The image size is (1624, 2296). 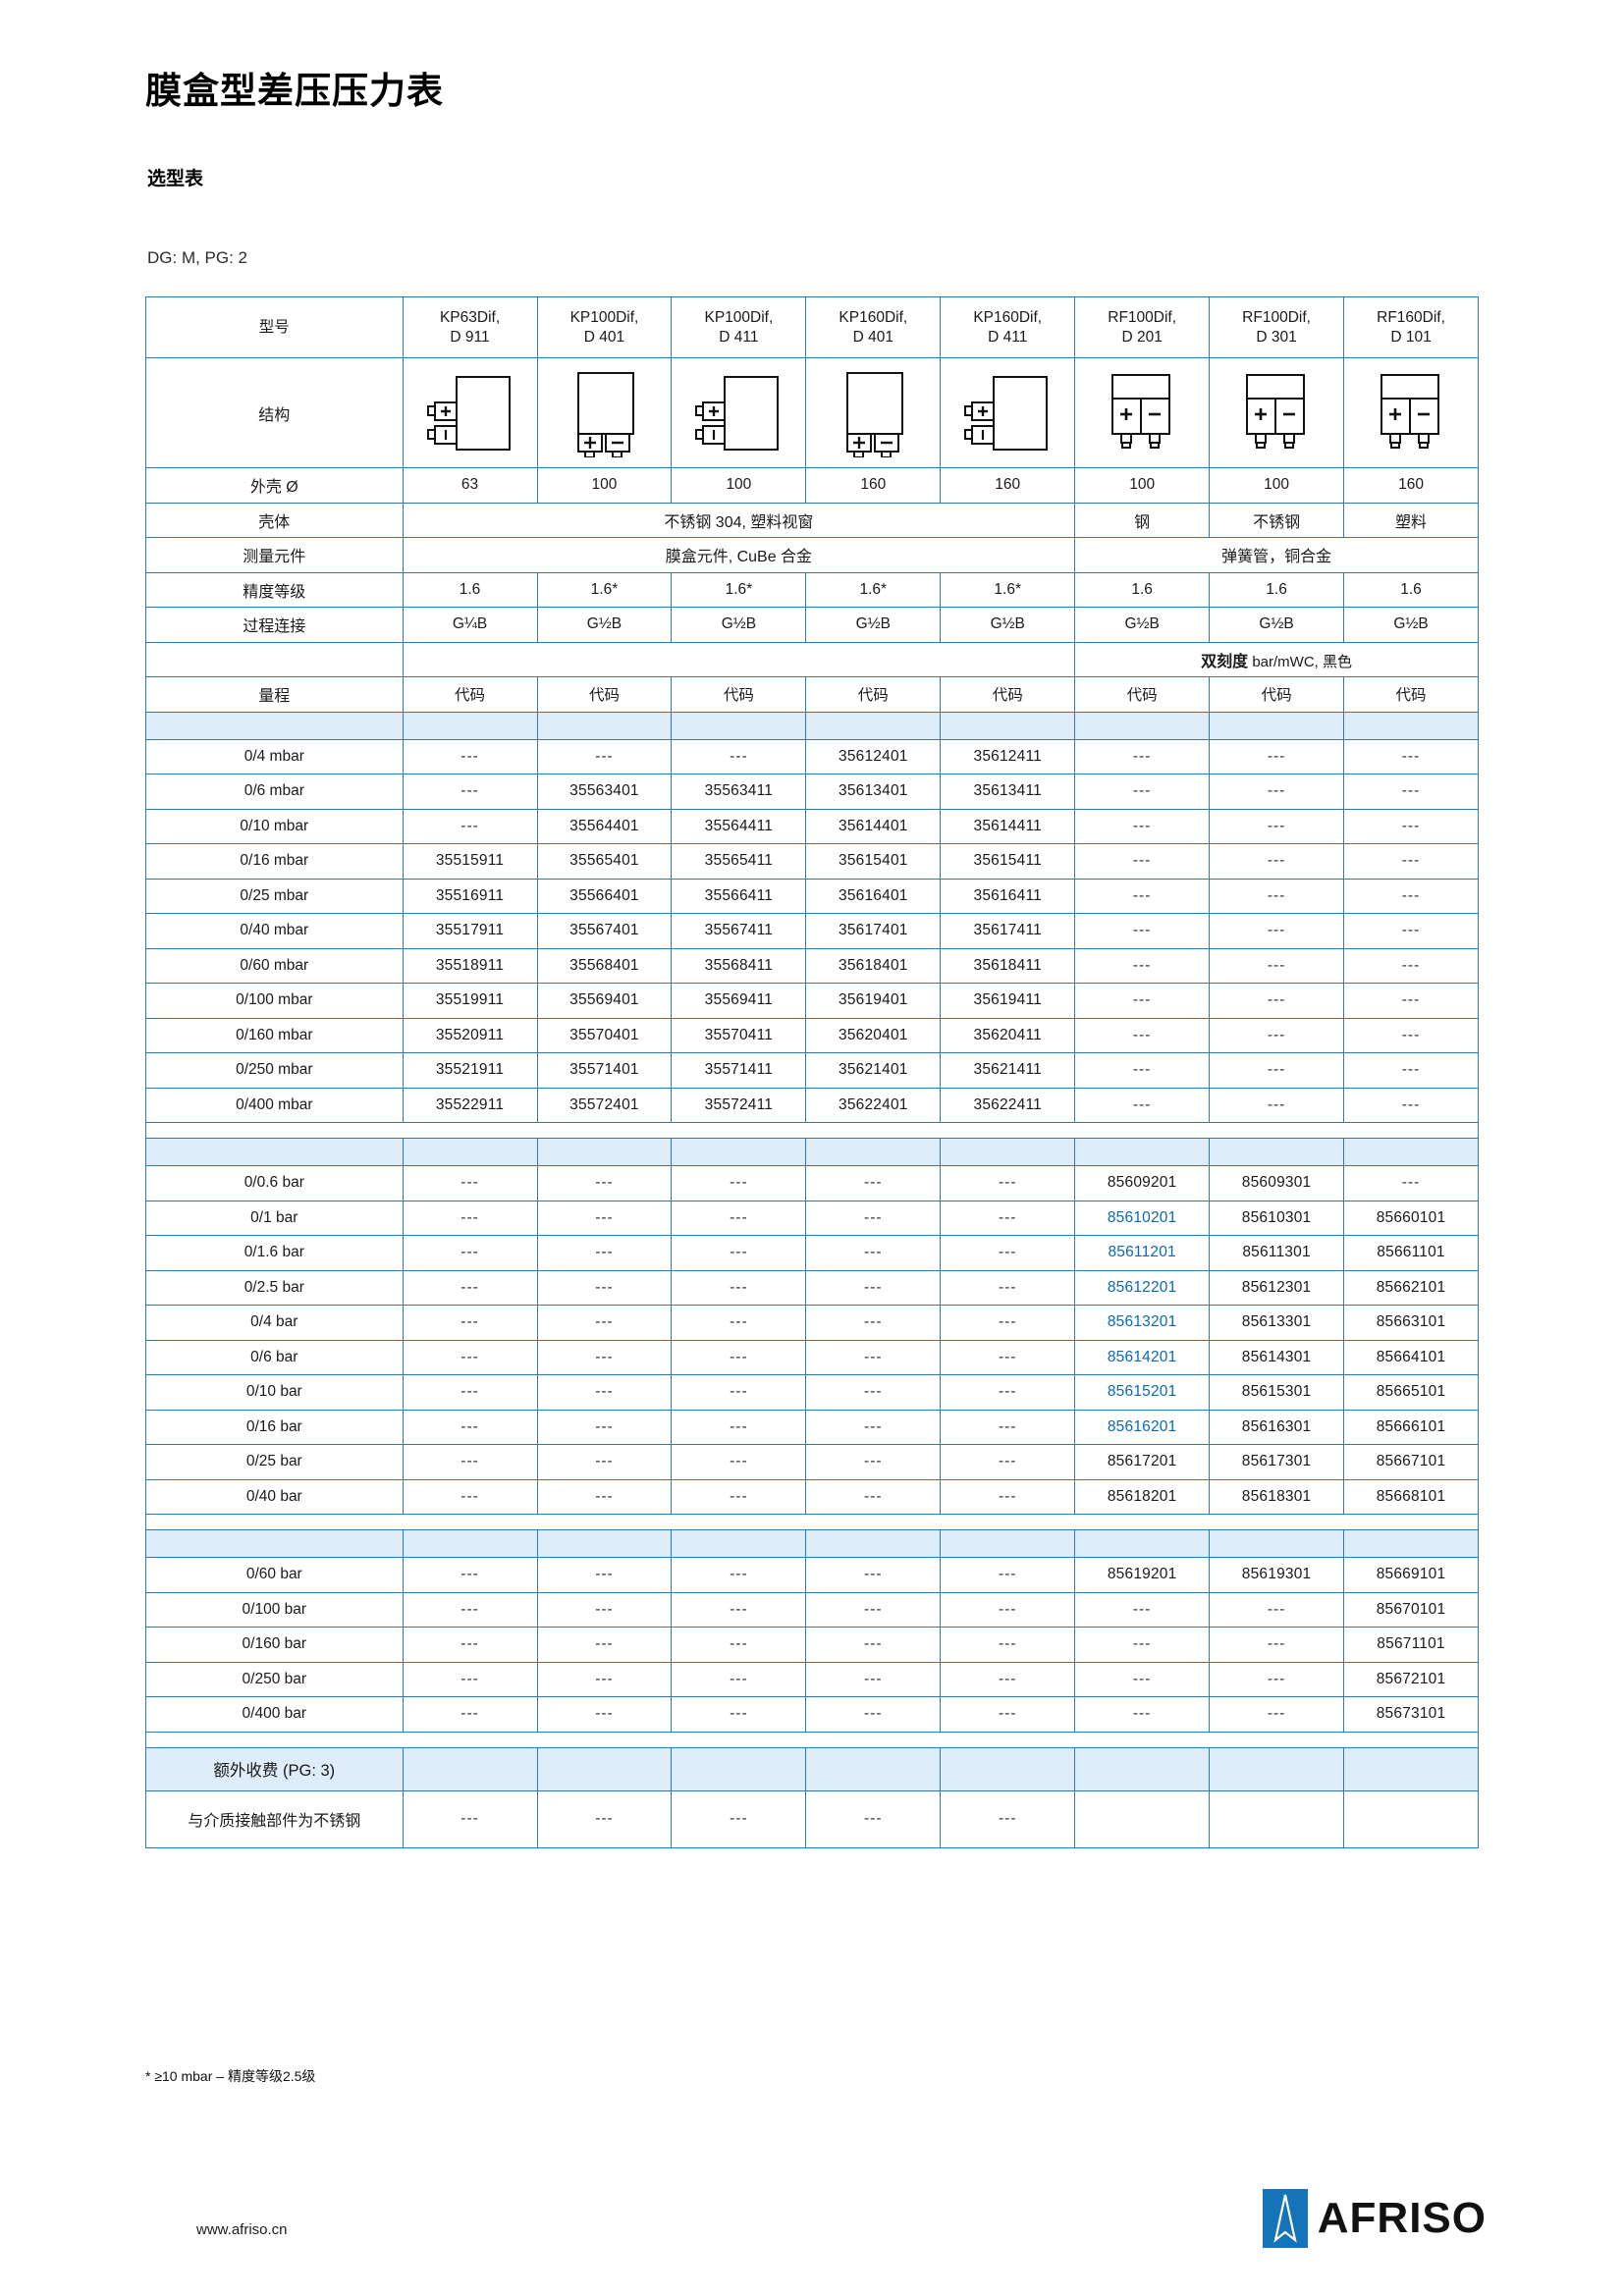 What do you see at coordinates (739, 327) in the screenshot?
I see `column-header-2: KP100Dif, D 411` at bounding box center [739, 327].